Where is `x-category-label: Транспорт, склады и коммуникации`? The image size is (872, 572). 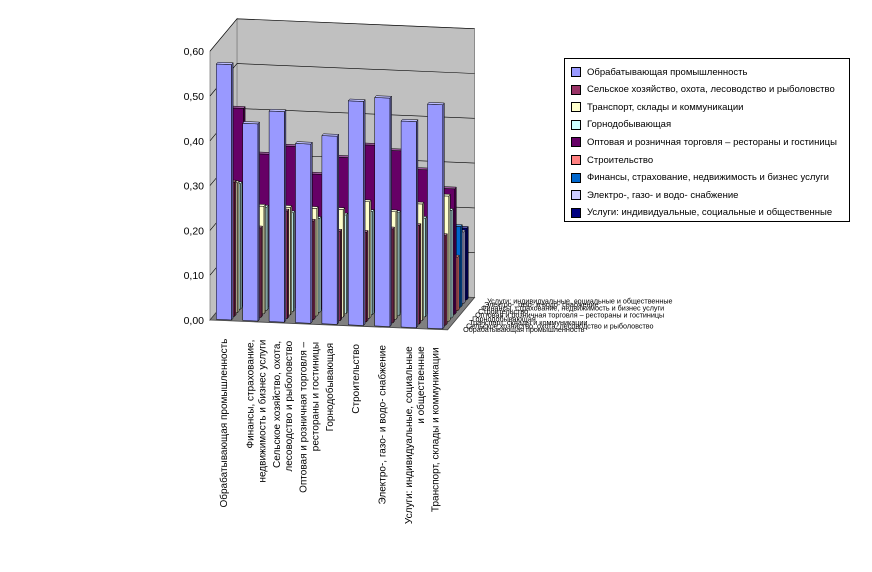 x-category-label: Транспорт, склады и коммуникации is located at coordinates (435, 429).